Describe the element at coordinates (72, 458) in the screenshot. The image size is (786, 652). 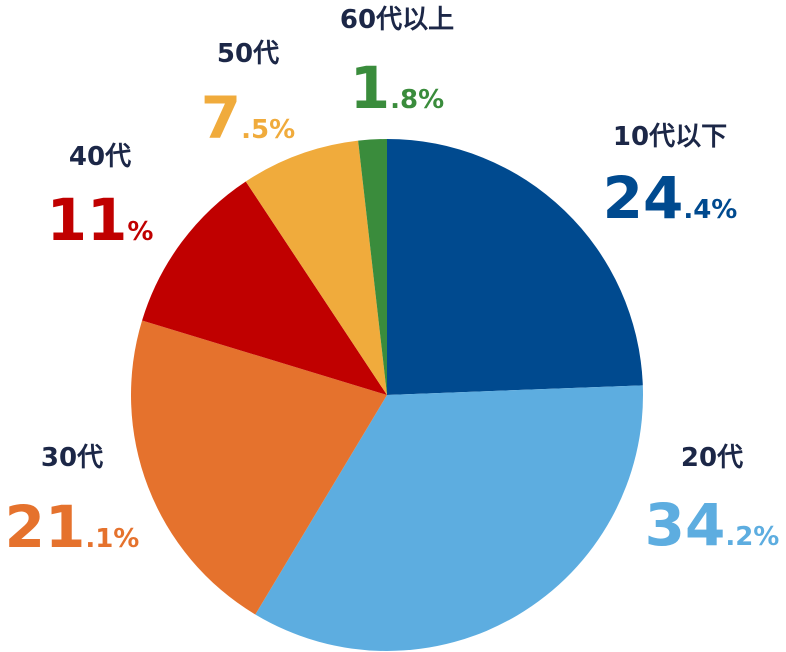
I see `category-label: 30代` at that location.